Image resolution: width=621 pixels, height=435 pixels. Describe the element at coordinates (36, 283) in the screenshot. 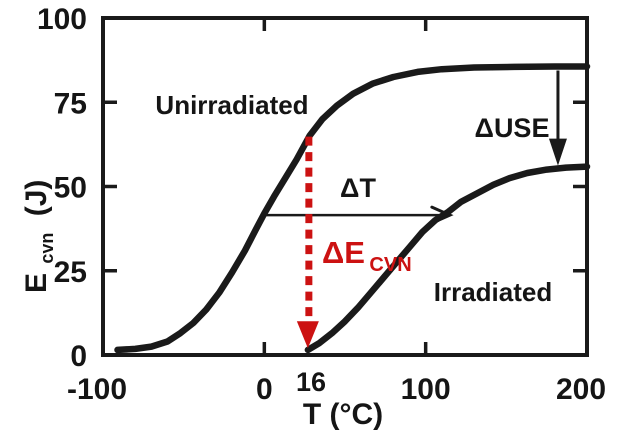

I see `y-axis-title-main: E` at that location.